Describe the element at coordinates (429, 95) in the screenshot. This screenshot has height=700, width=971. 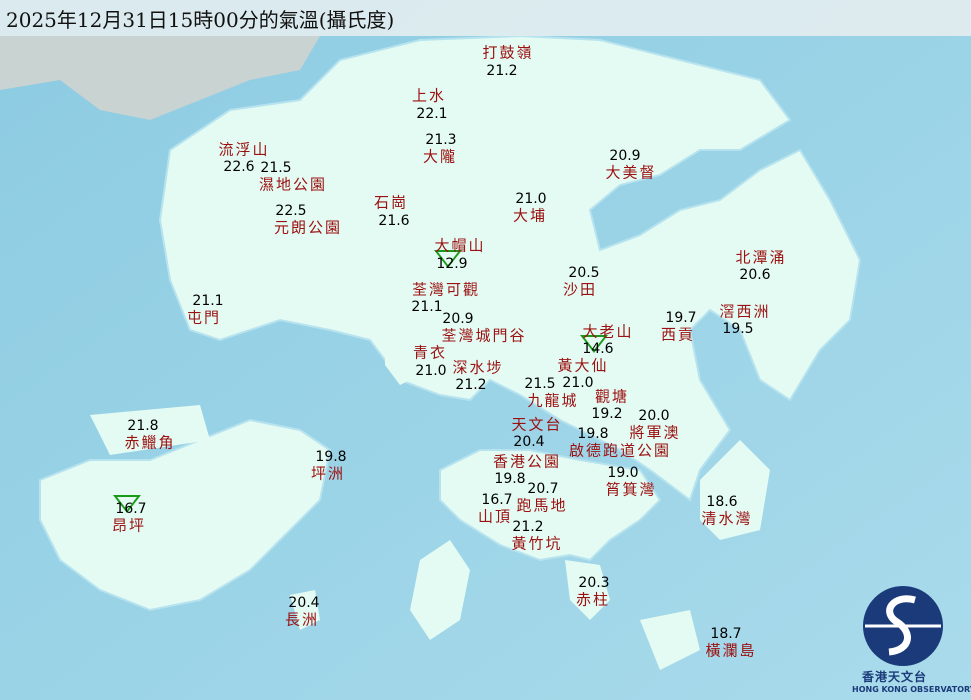
I see `station-name: 上水` at that location.